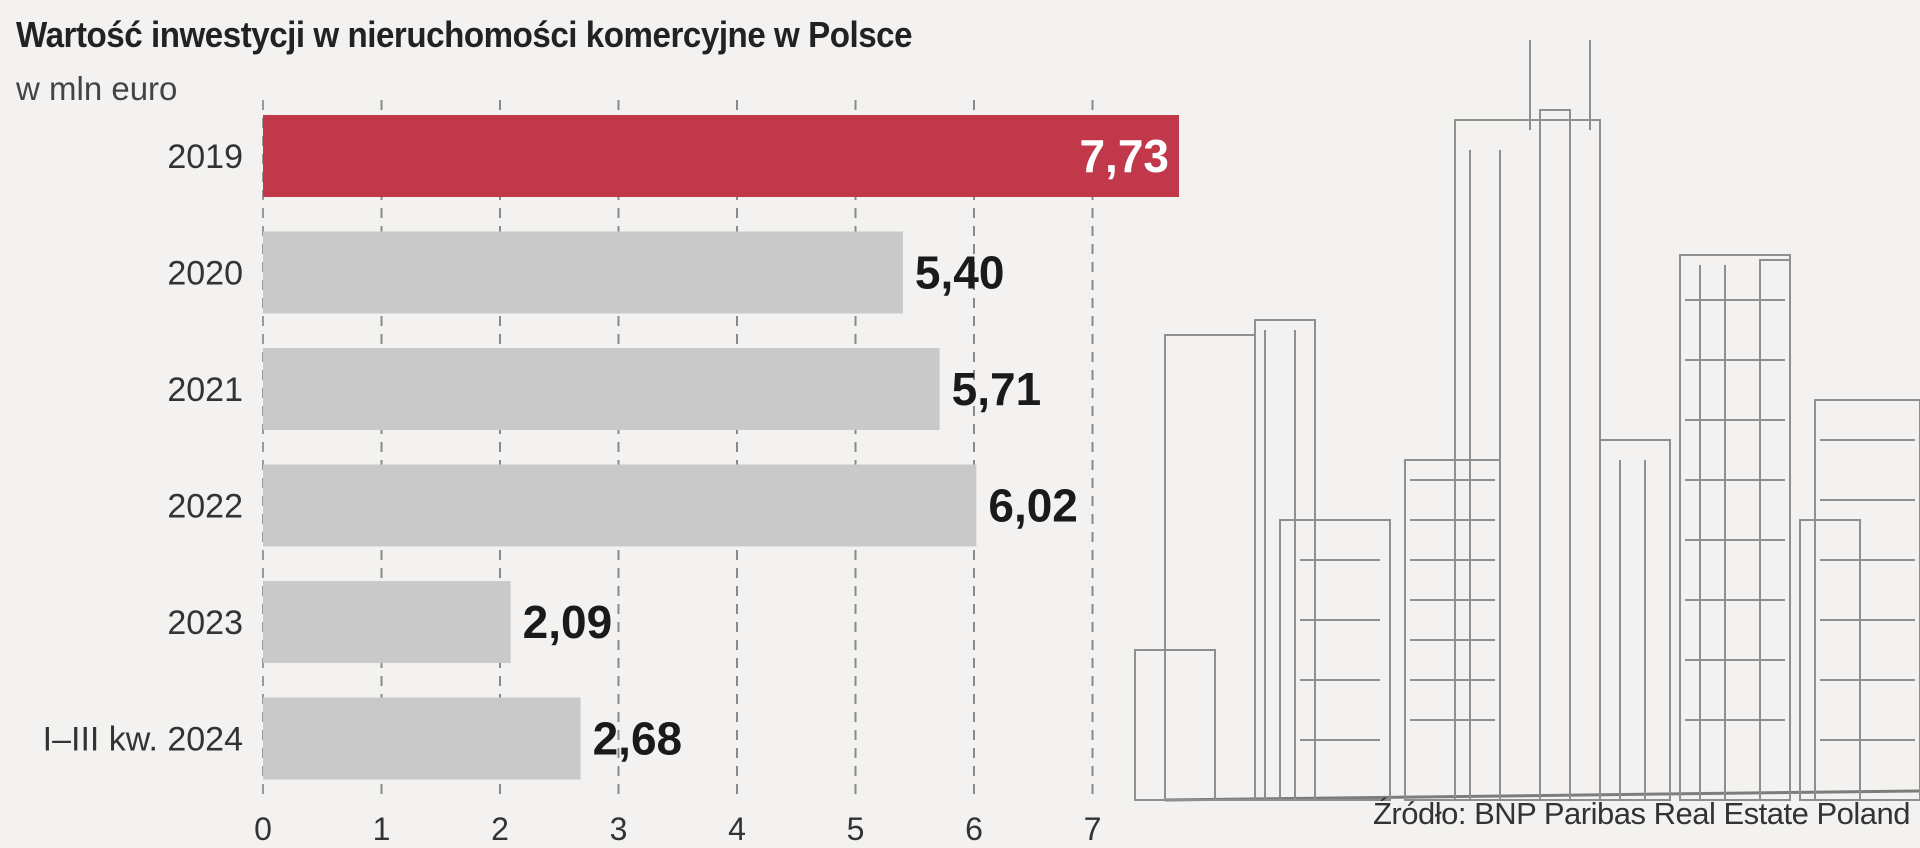 The height and width of the screenshot is (848, 1920). Describe the element at coordinates (960, 273) in the screenshot. I see `value-label: 5,40` at that location.